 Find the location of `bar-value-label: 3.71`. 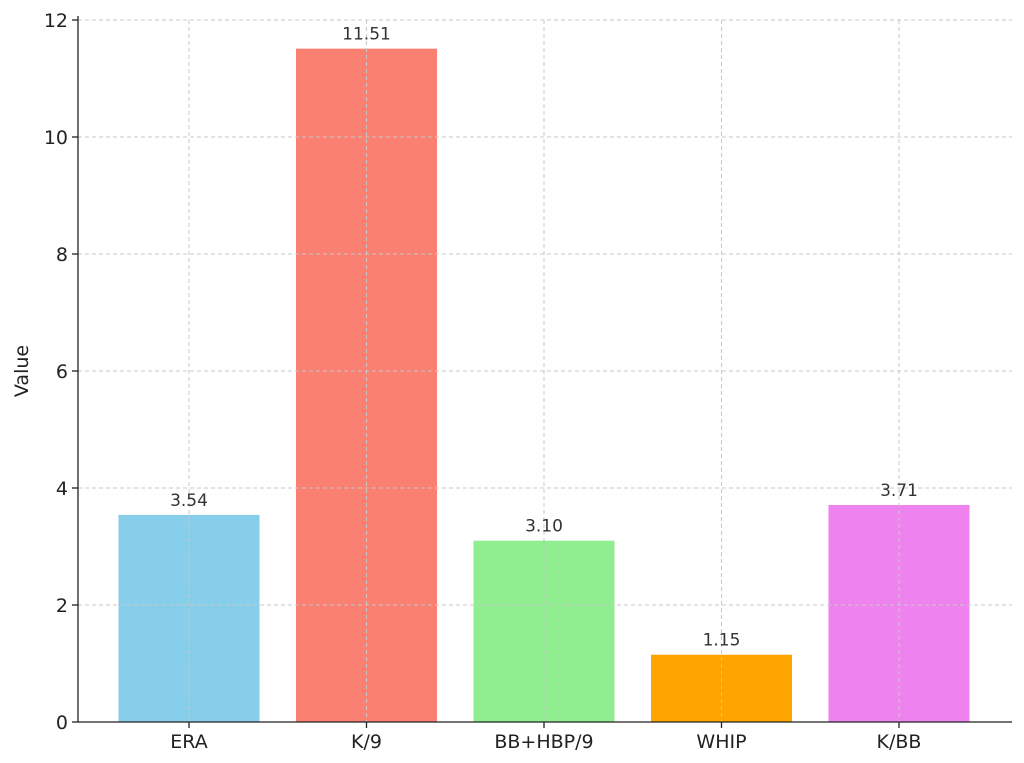

bar-value-label: 3.71 is located at coordinates (899, 491).